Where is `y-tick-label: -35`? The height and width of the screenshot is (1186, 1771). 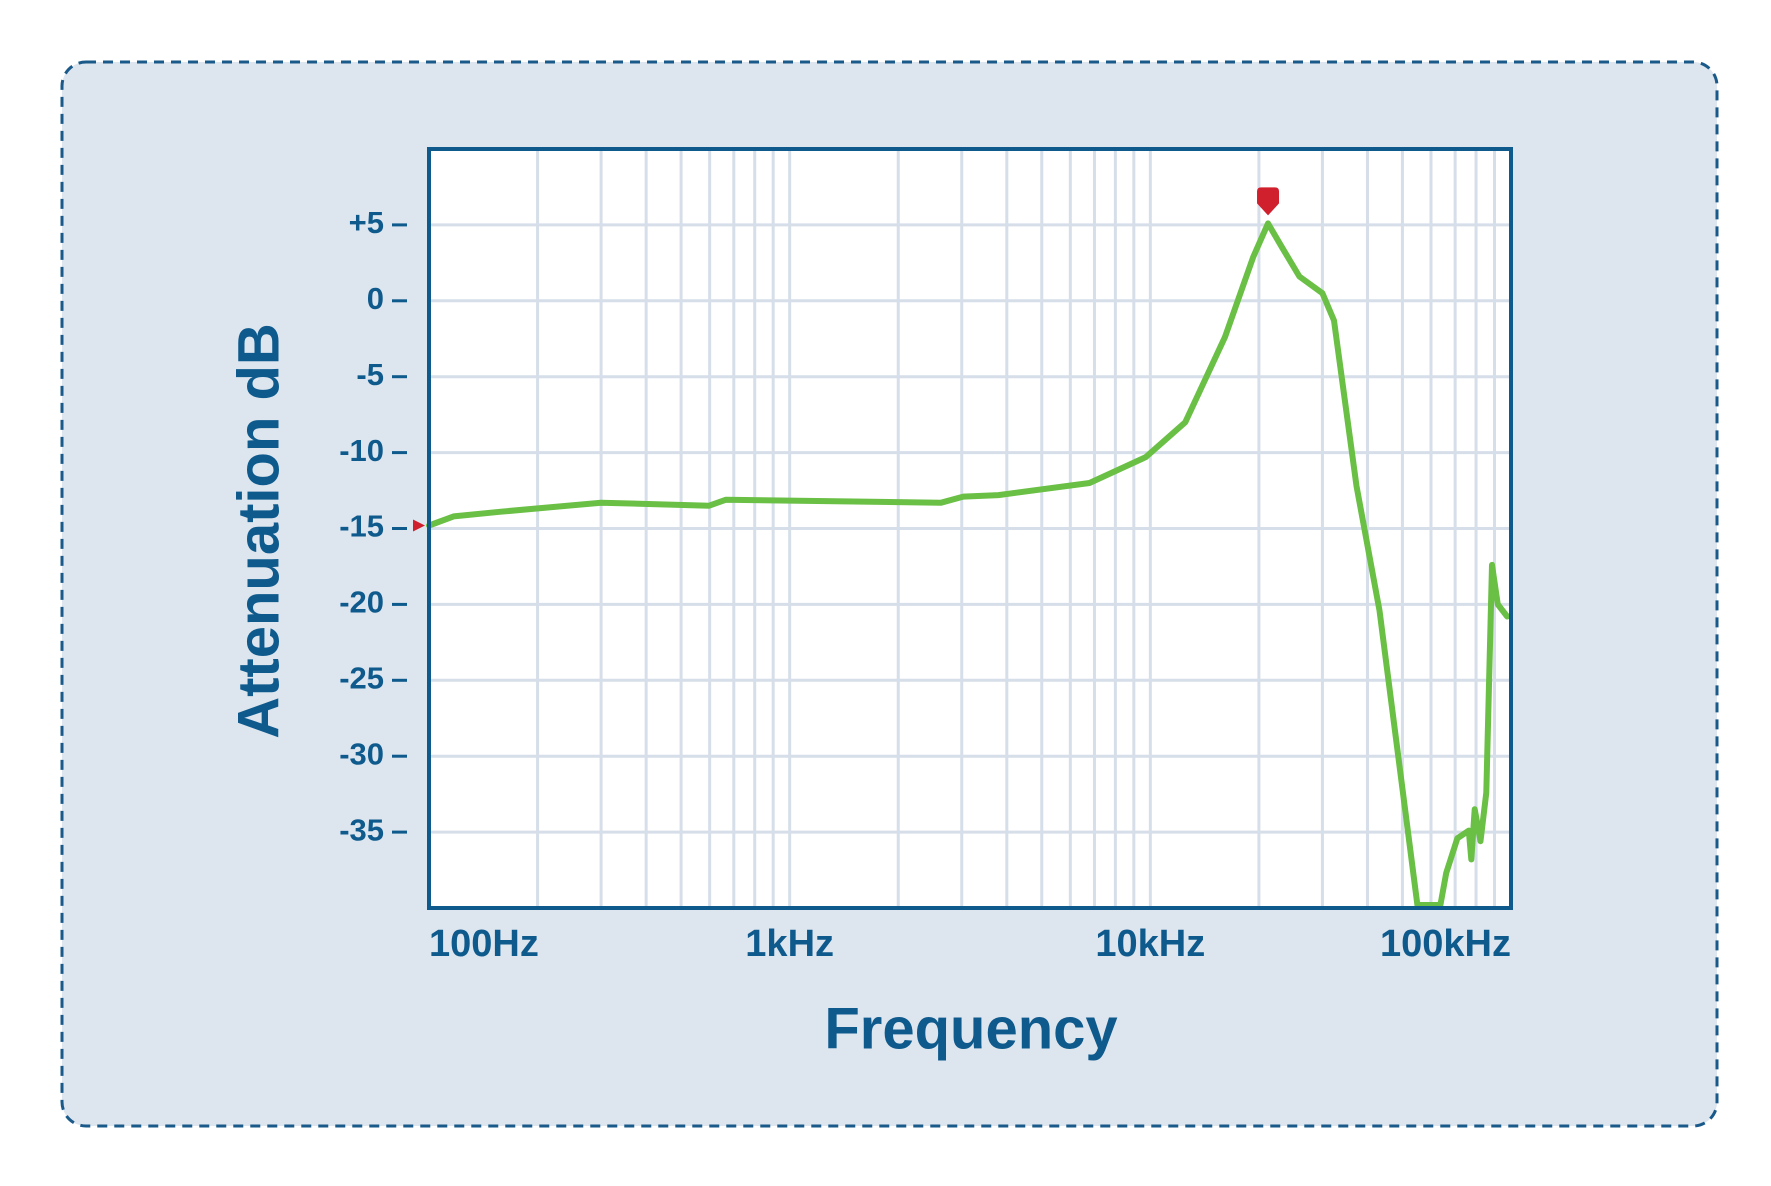
y-tick-label: -35 is located at coordinates (361, 829).